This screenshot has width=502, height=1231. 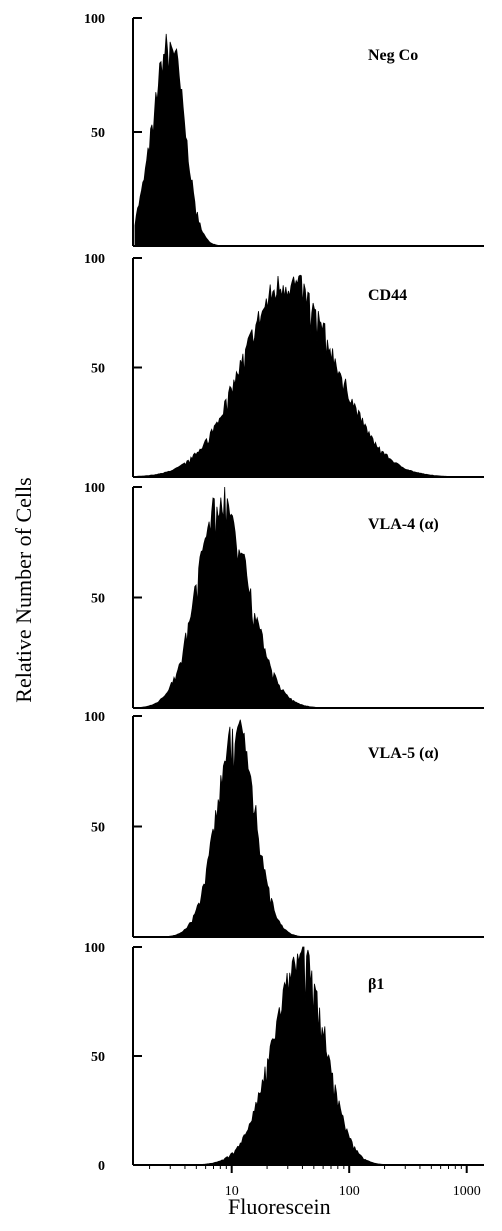 What do you see at coordinates (403, 753) in the screenshot?
I see `panel-label: VLA-5 (α)` at bounding box center [403, 753].